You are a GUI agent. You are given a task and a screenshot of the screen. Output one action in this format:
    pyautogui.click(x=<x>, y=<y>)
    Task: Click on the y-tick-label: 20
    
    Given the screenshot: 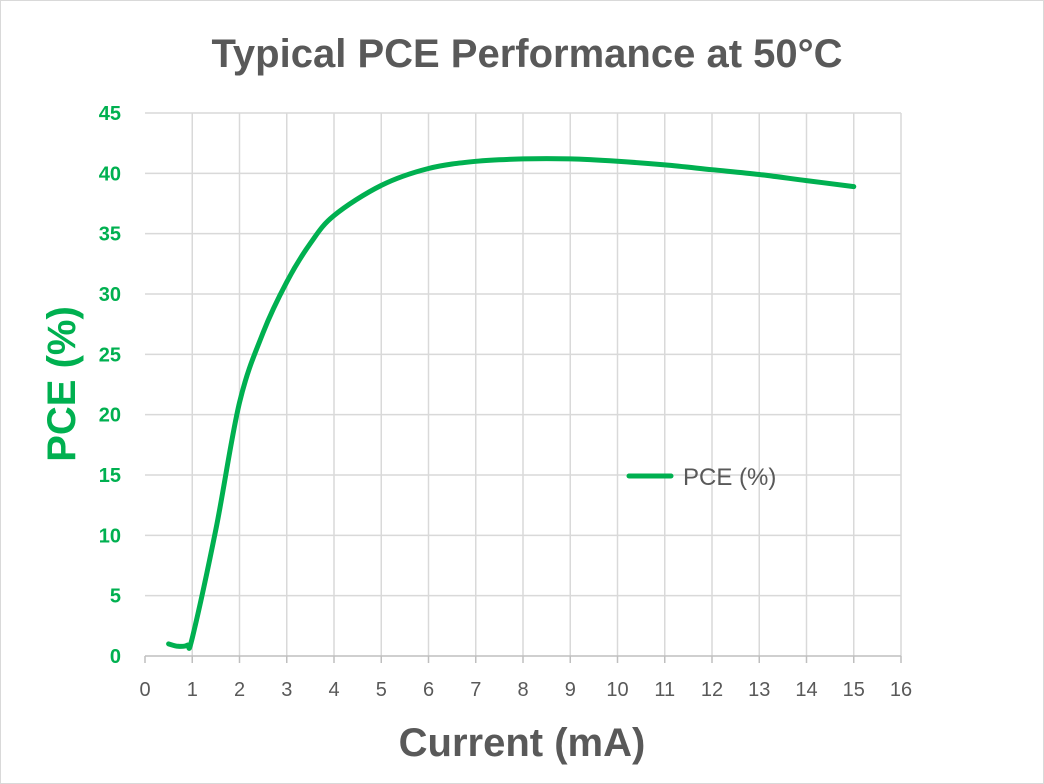 What is the action you would take?
    pyautogui.click(x=110, y=416)
    